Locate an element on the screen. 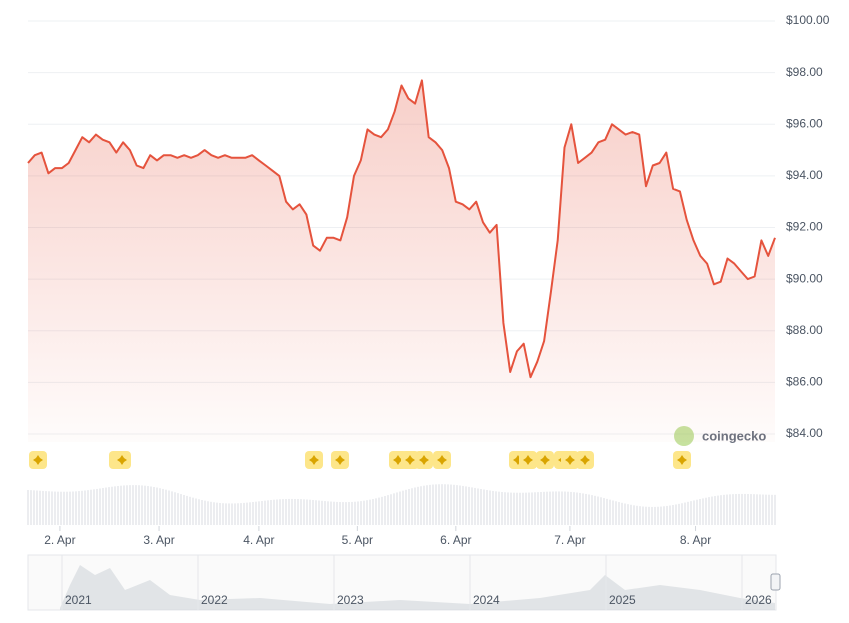 Image resolution: width=849 pixels, height=623 pixels. y-tick-label: $86.00 is located at coordinates (804, 382).